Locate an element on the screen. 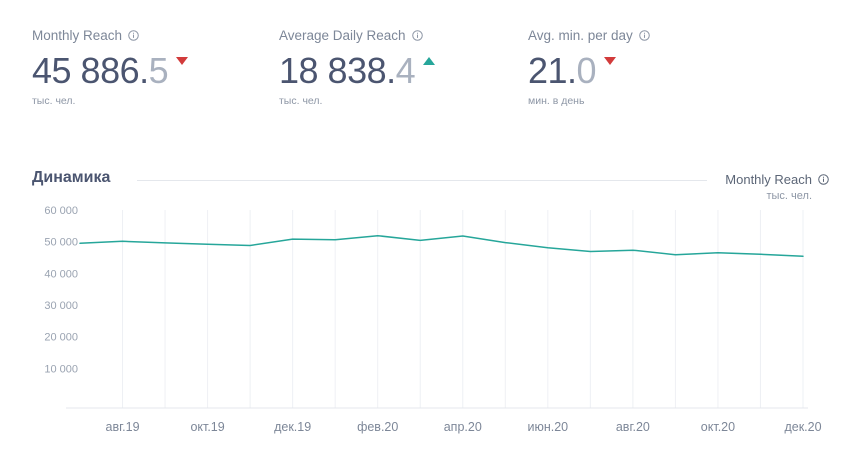 The height and width of the screenshot is (468, 859). kpi-value: 18 838. 4 is located at coordinates (357, 71).